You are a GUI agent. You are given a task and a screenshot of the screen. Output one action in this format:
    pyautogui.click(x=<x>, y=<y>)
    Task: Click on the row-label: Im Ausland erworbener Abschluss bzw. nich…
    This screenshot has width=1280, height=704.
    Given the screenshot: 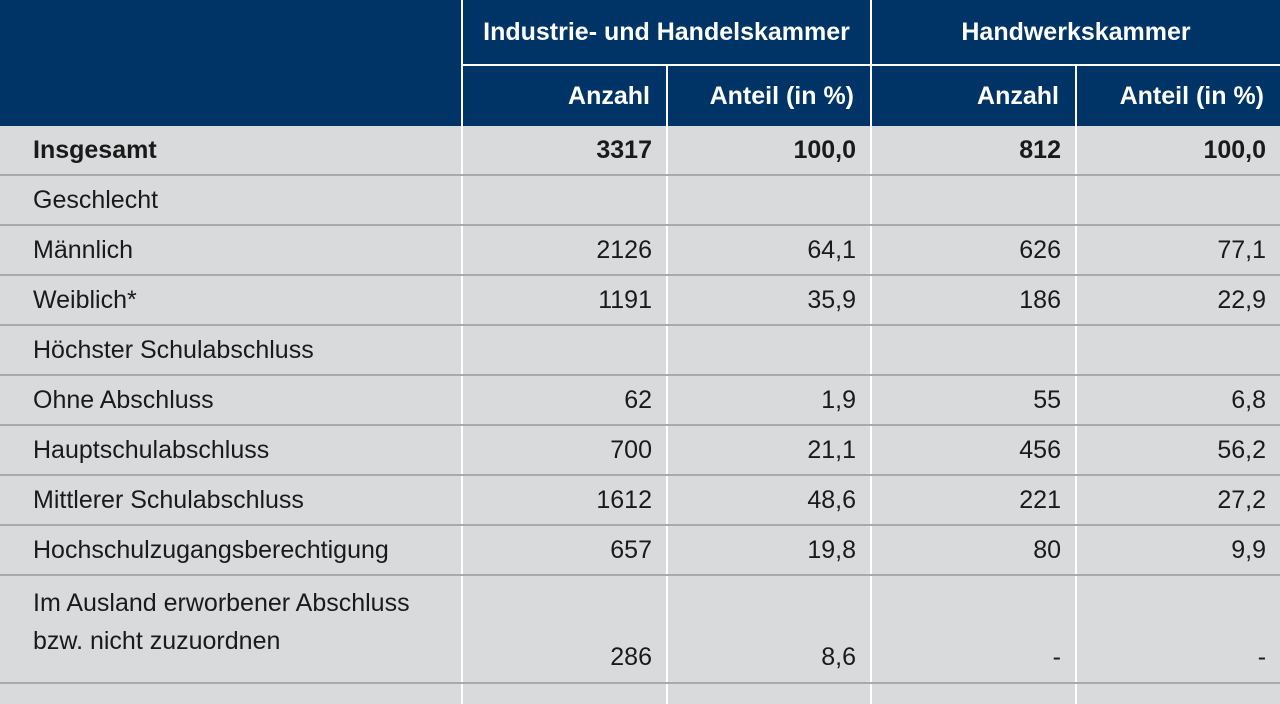 What is the action you would take?
    pyautogui.click(x=231, y=629)
    